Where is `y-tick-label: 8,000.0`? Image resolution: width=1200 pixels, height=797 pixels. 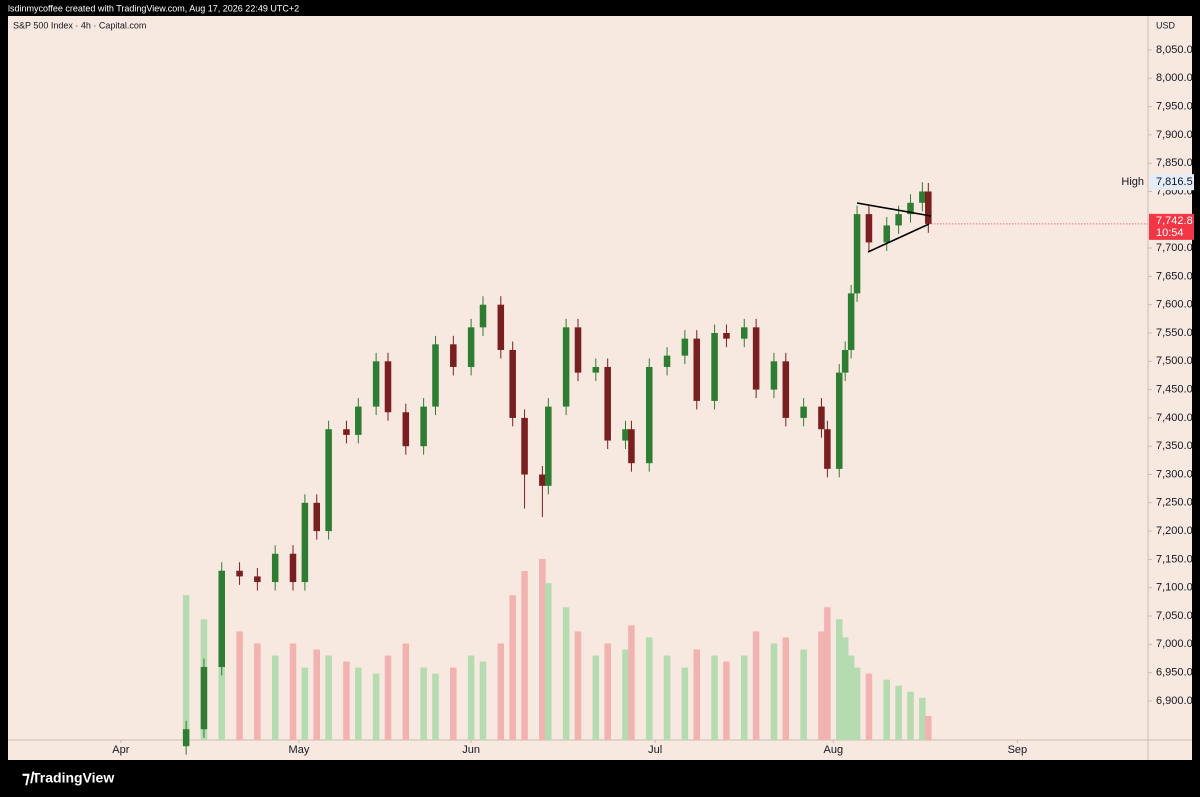 y-tick-label: 8,000.0 is located at coordinates (1174, 78).